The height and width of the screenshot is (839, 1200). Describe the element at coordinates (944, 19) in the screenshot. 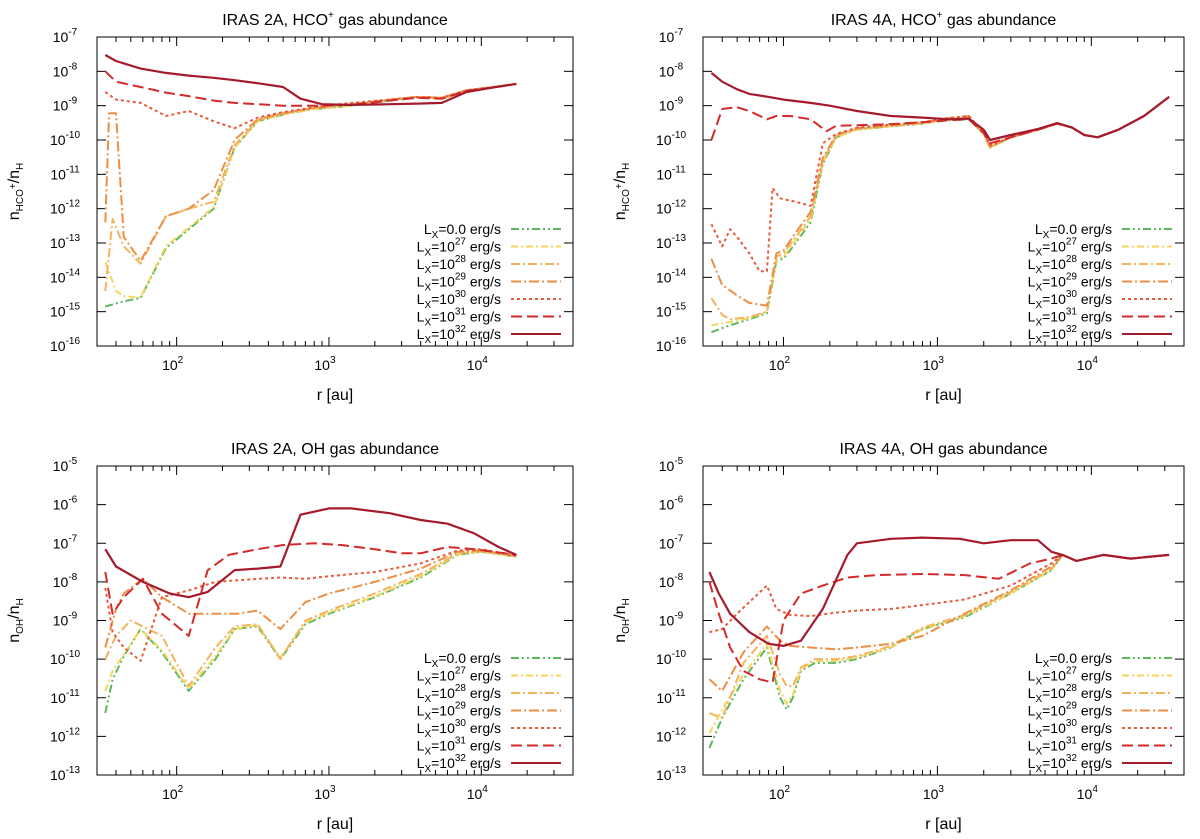

I see `chart-title: IRAS 4A, HCO+ gas abundance` at that location.